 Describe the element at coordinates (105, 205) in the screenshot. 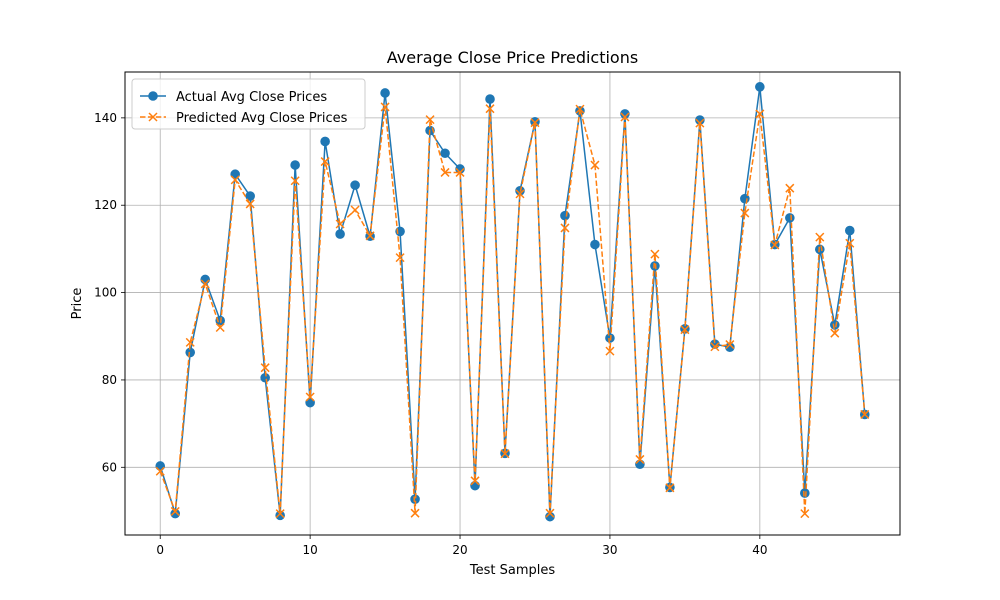

I see `y-tick-label: 120` at that location.